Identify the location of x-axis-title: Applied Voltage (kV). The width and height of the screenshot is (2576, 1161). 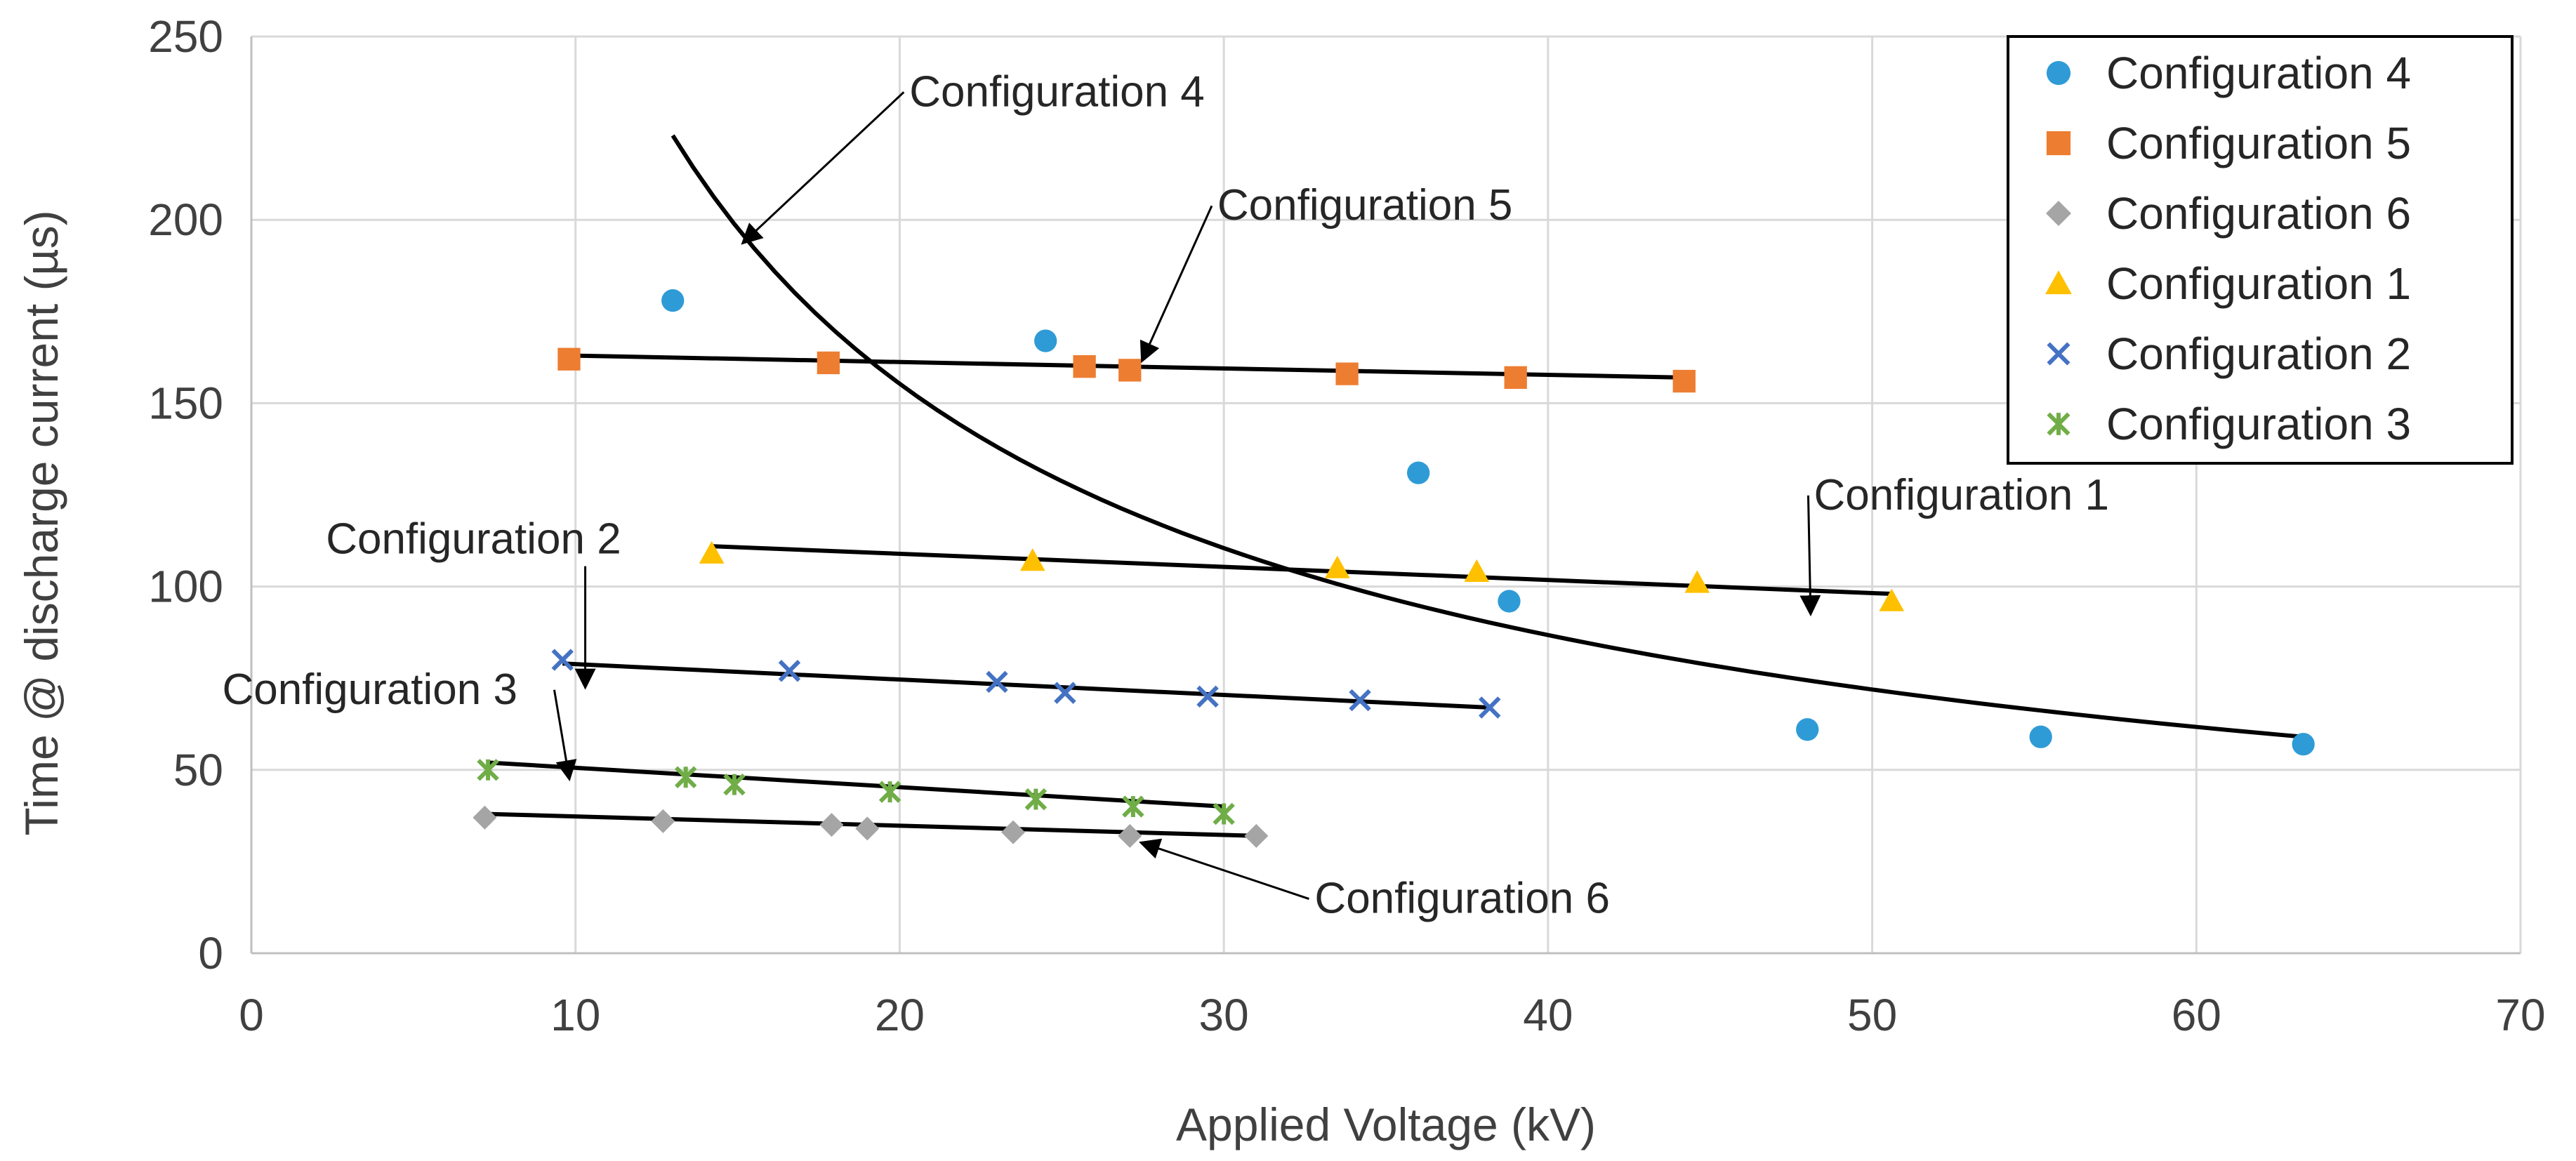
(1386, 1124).